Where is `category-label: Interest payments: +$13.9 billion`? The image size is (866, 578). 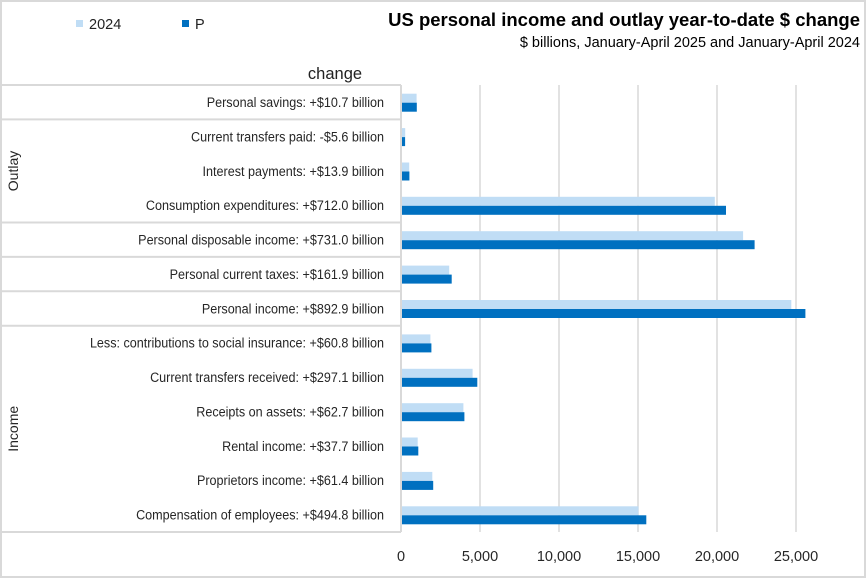
category-label: Interest payments: +$13.9 billion is located at coordinates (293, 171).